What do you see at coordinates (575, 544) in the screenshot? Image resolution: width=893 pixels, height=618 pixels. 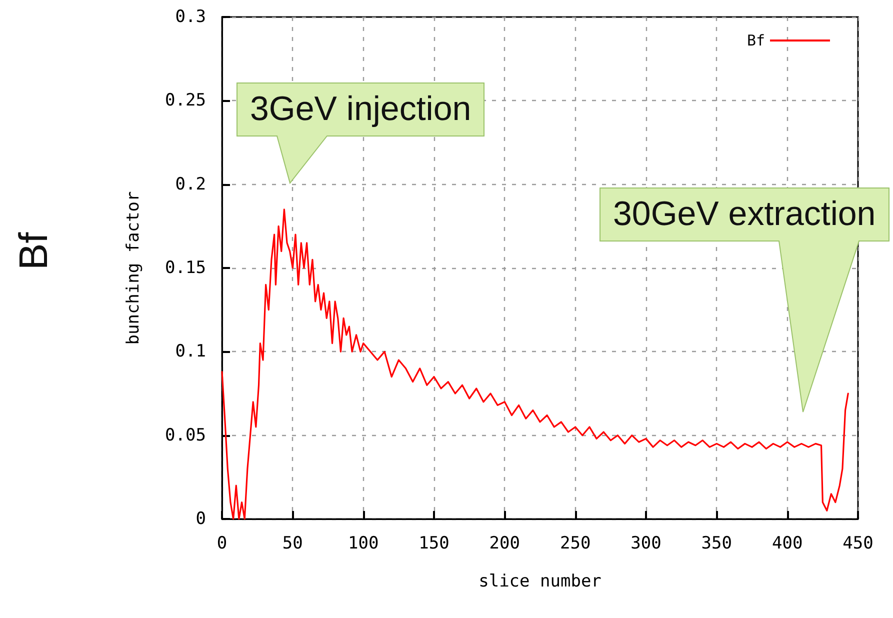 I see `x-tick-label: 250` at bounding box center [575, 544].